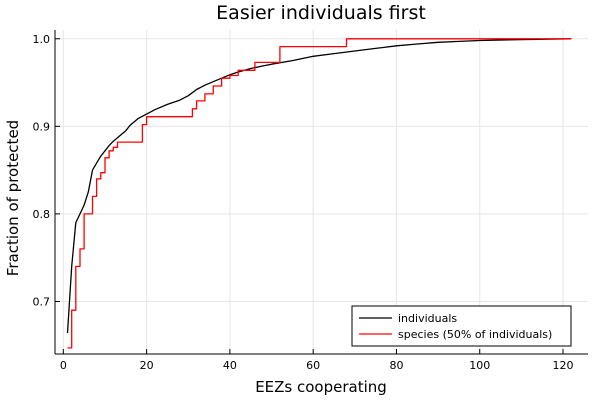 This screenshot has width=600, height=400. What do you see at coordinates (230, 365) in the screenshot?
I see `x-tick-label: 40` at bounding box center [230, 365].